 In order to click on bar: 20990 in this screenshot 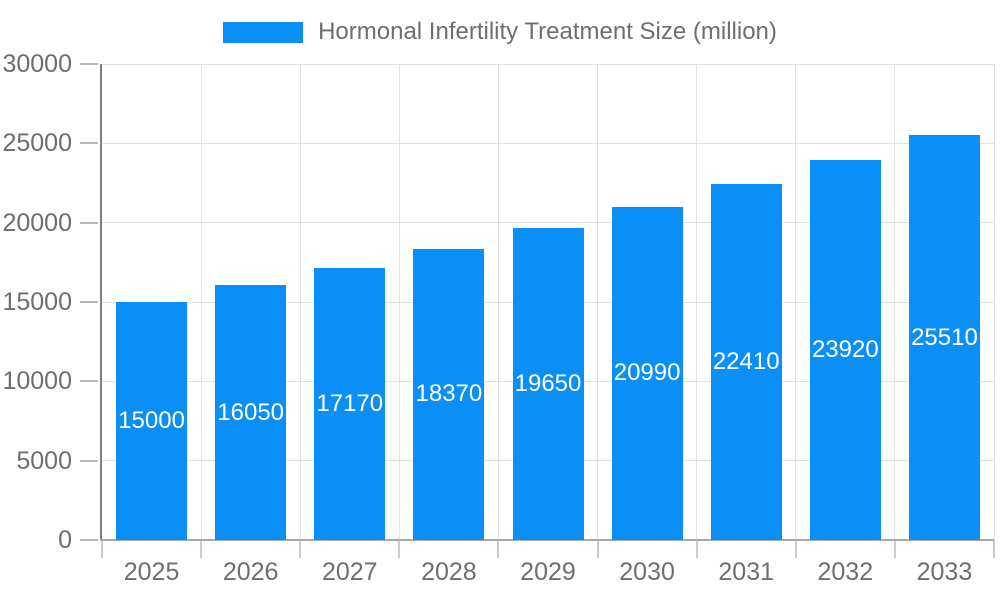, I will do `click(647, 373)`.